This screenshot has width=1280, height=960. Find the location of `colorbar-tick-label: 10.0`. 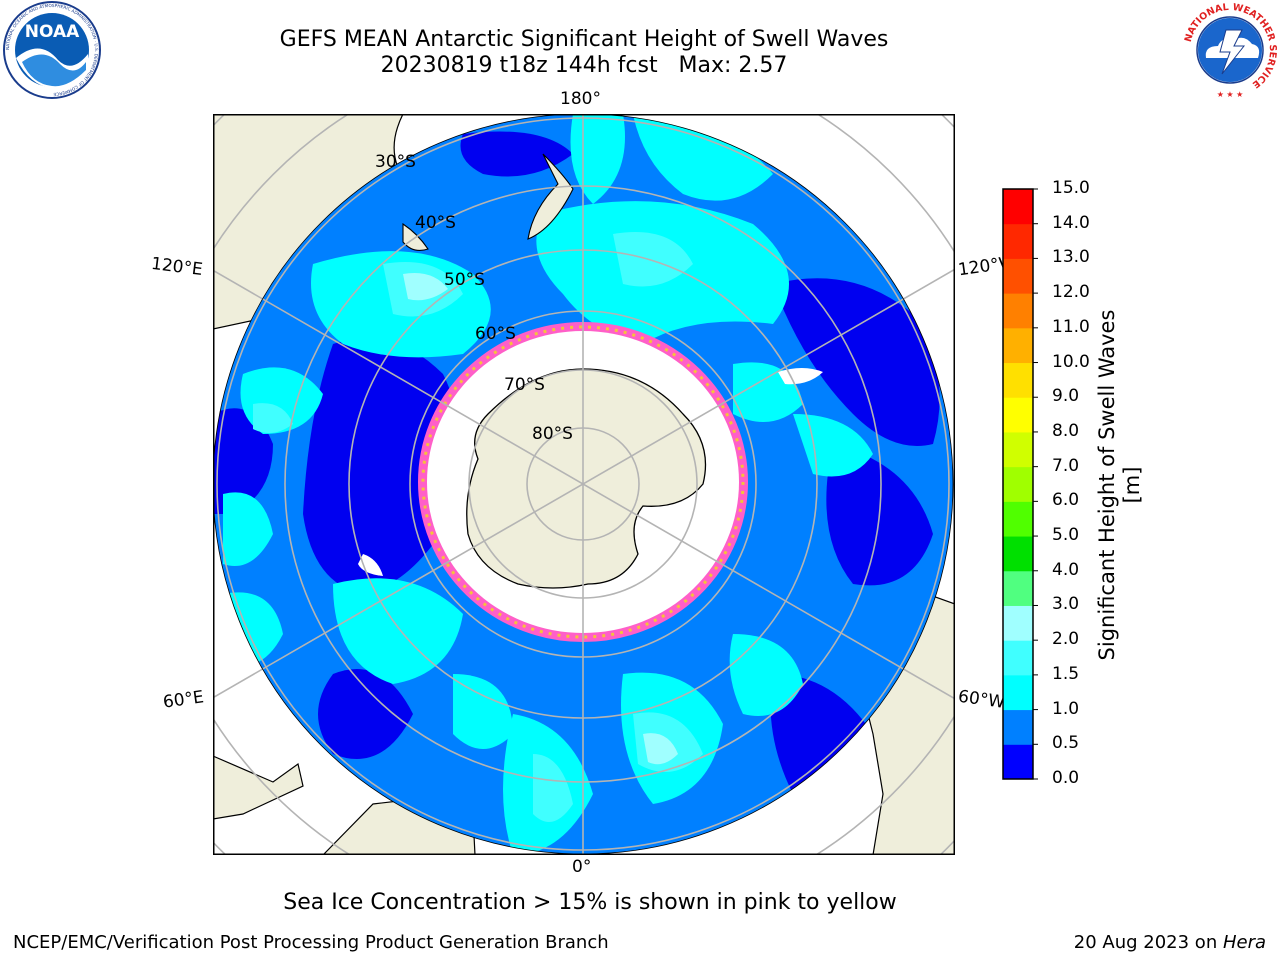

colorbar-tick-label: 10.0 is located at coordinates (1071, 361).